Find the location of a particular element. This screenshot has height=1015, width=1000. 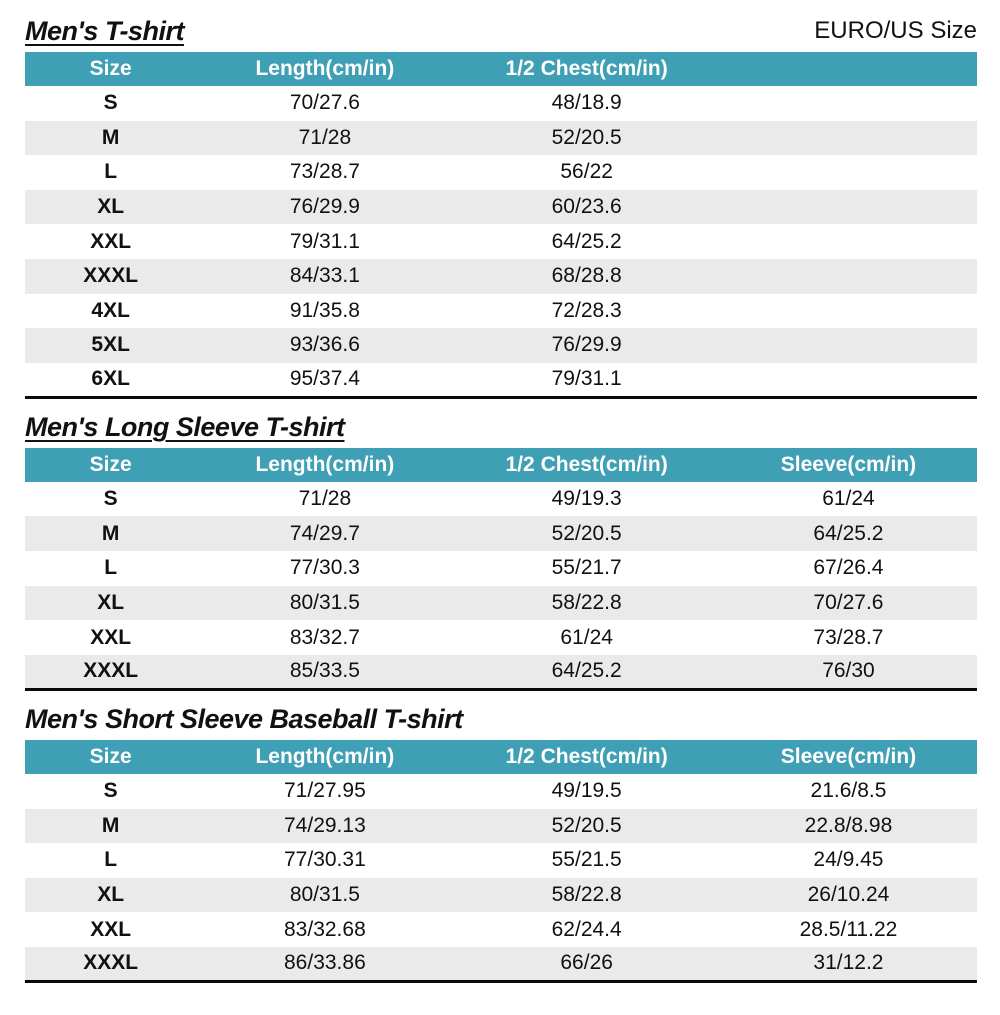

measurement-cell: 68/28.8 is located at coordinates (586, 276).